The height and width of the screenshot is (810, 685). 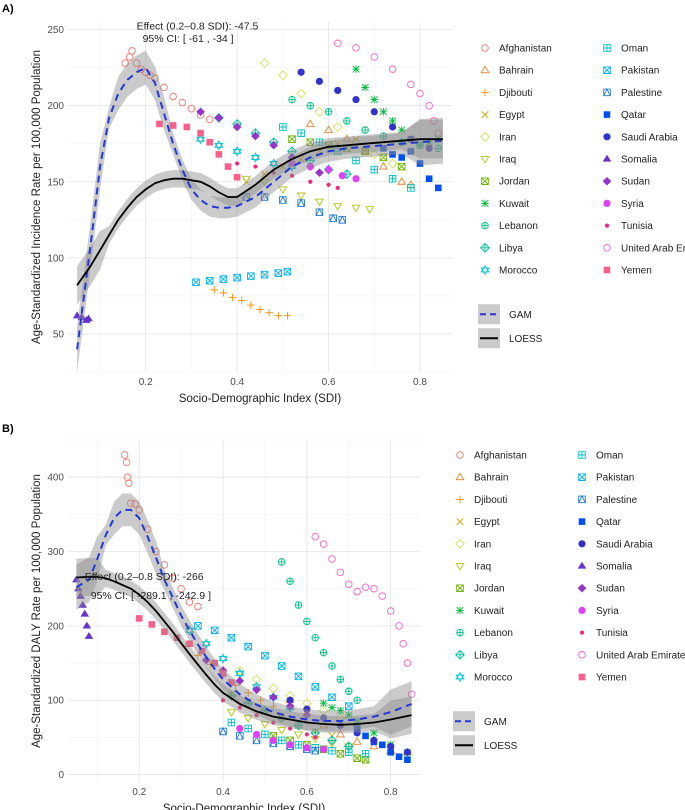 What do you see at coordinates (164, 87) in the screenshot?
I see `panel-a-point-afghanistan` at bounding box center [164, 87].